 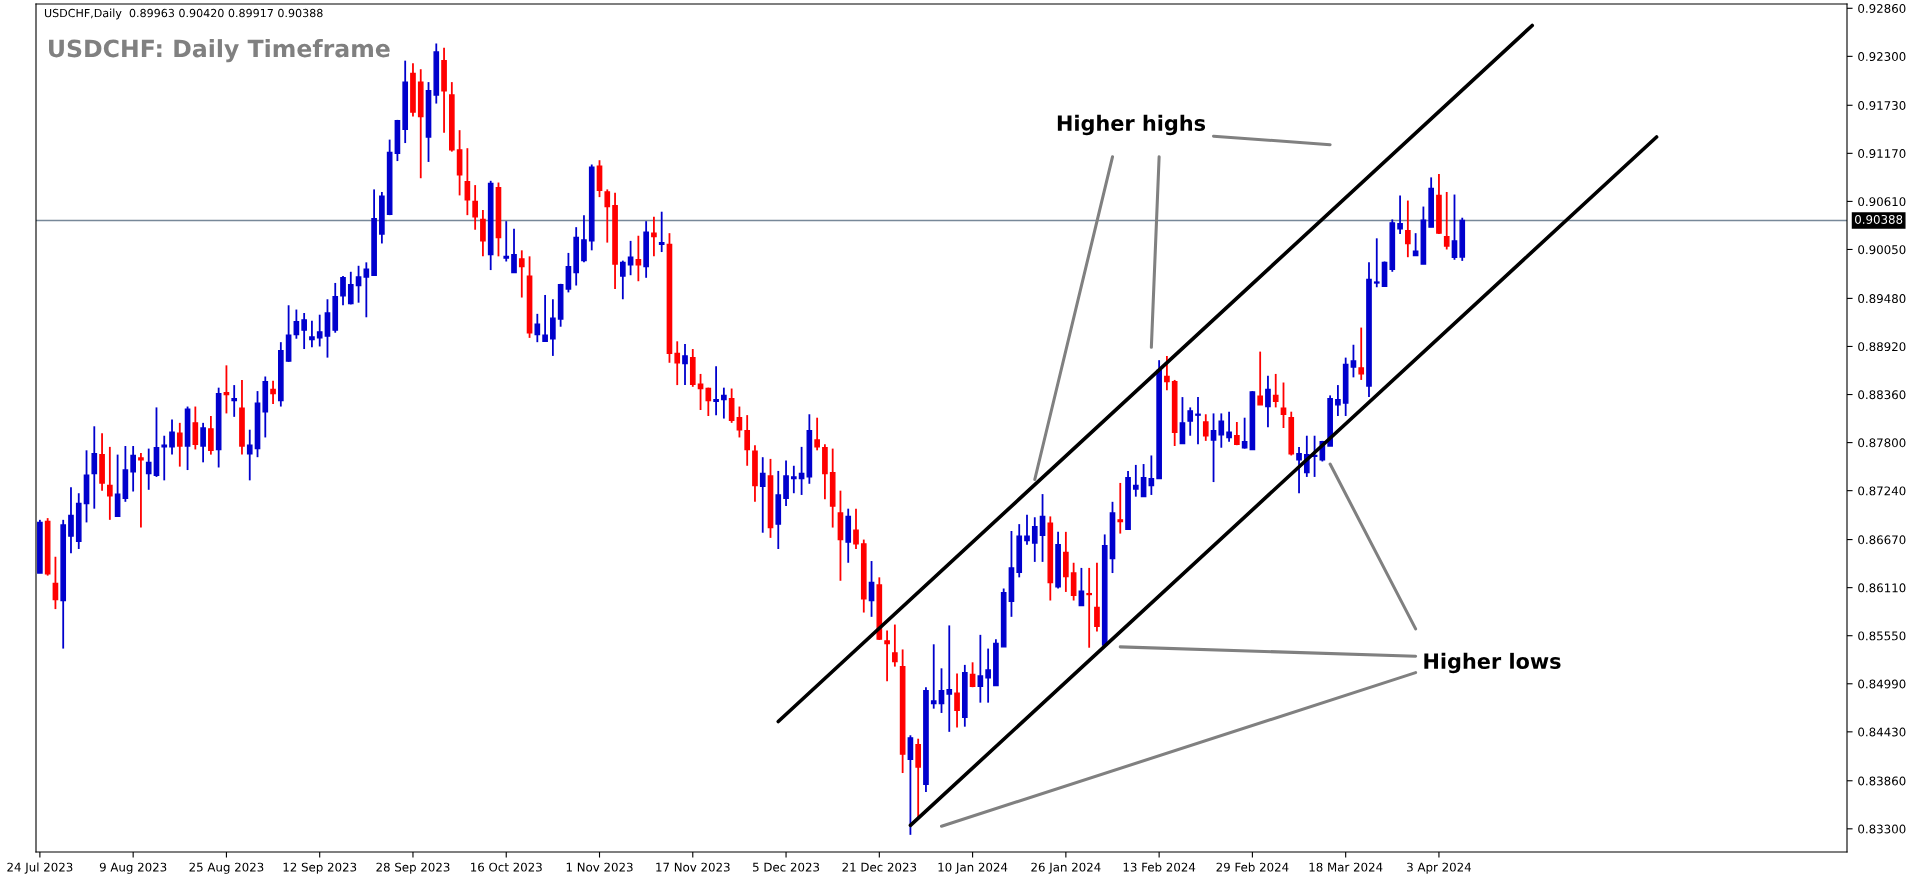 I want to click on y-tick-label: 0.91170, so click(x=1882, y=153).